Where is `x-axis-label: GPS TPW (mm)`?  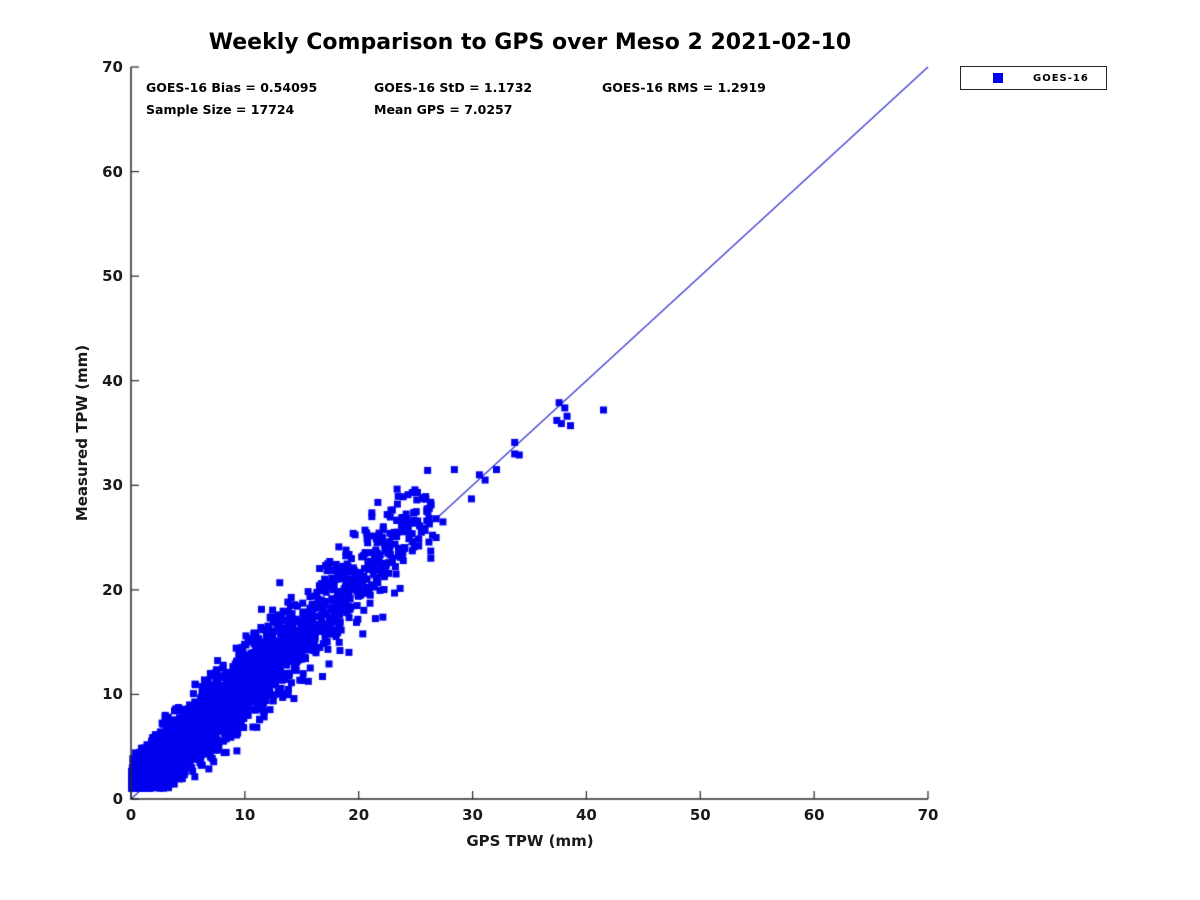
x-axis-label: GPS TPW (mm) is located at coordinates (530, 841).